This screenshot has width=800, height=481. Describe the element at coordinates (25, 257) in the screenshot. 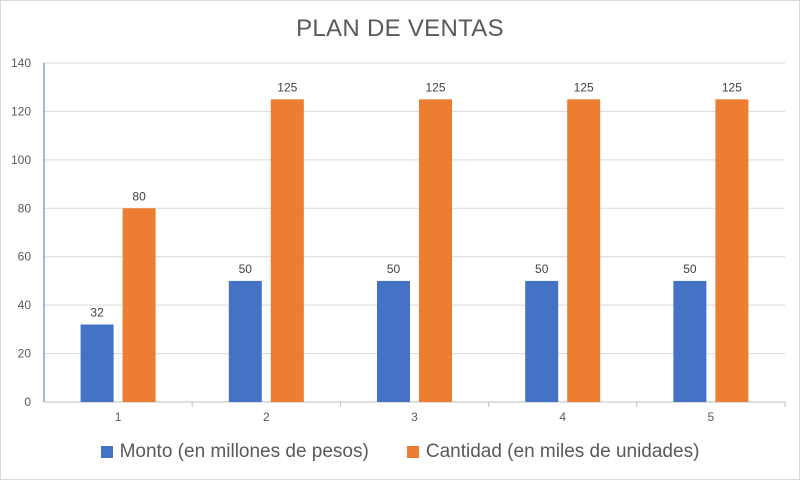

I see `y-tick-label: 60` at that location.